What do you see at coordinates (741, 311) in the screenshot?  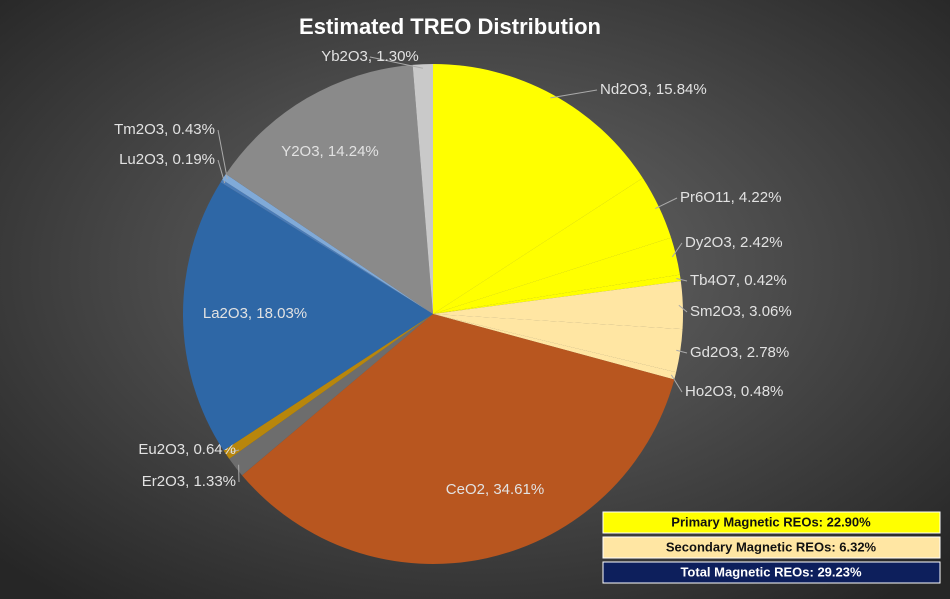 I see `data-label: Sm2O3, 3.06%` at bounding box center [741, 311].